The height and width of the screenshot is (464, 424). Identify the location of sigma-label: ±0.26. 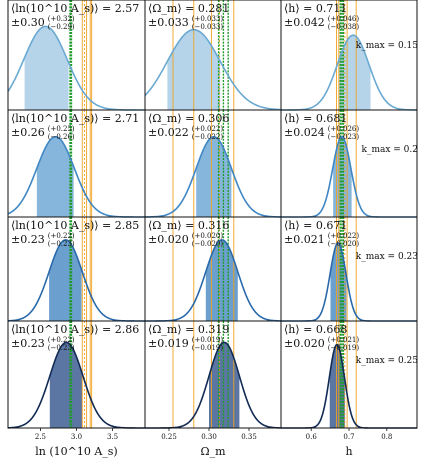
(28, 132).